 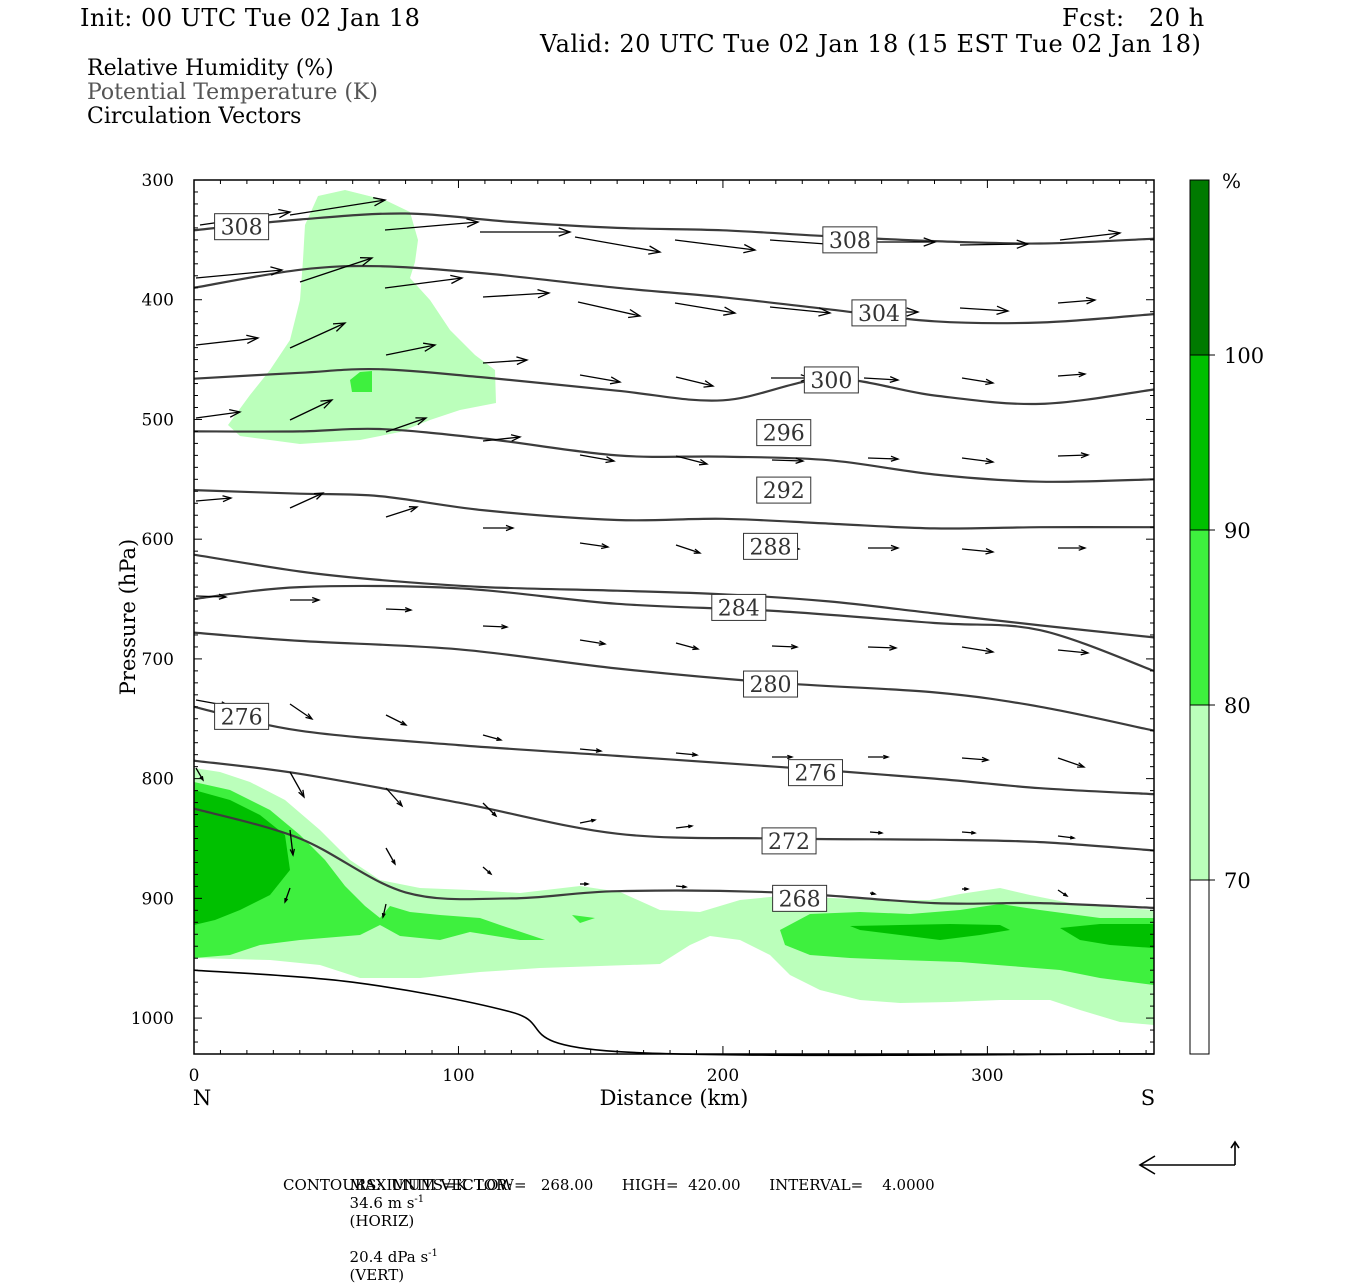 What do you see at coordinates (158, 780) in the screenshot?
I see `y-tick-label-800: 800` at bounding box center [158, 780].